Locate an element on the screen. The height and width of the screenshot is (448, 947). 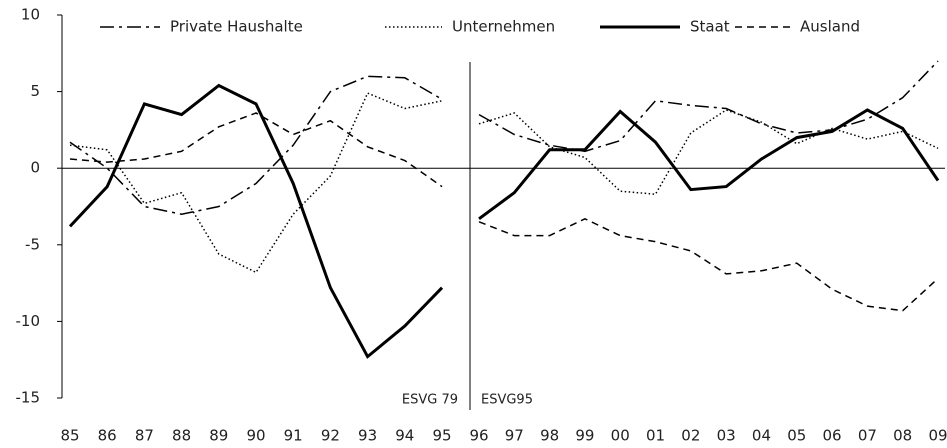
x-tick-label: 96 is located at coordinates (478, 436).